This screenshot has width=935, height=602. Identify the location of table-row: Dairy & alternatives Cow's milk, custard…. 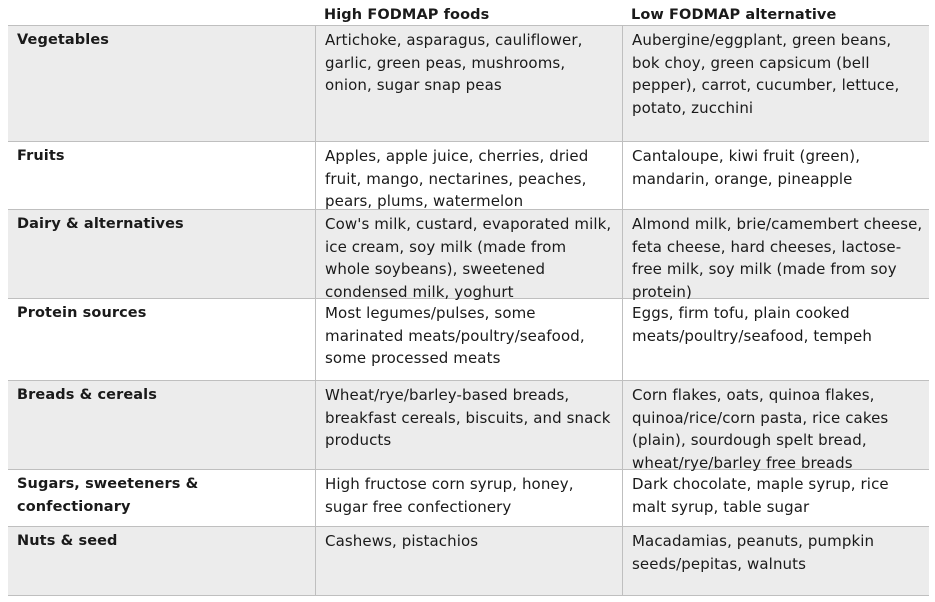
(468, 255).